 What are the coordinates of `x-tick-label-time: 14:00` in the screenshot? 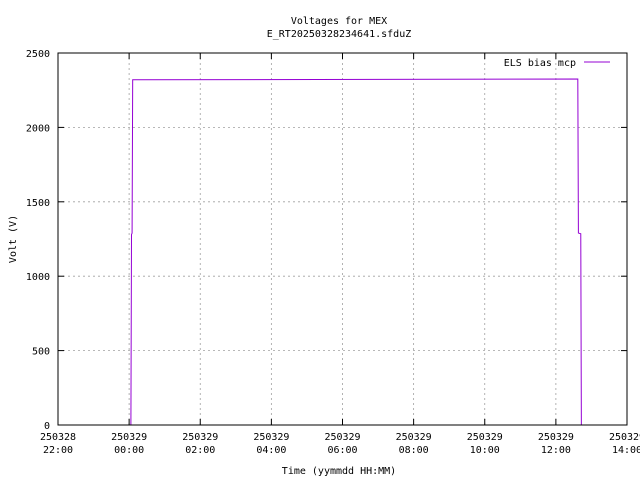 It's located at (626, 450).